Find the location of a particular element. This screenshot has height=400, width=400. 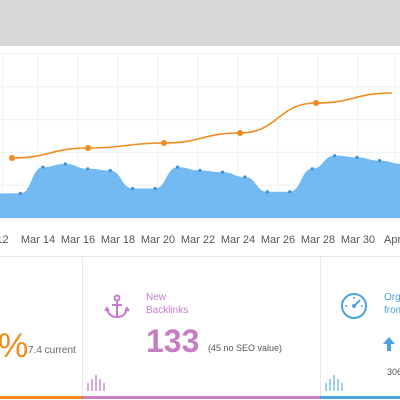

metric-panel-organic: Org from 306 is located at coordinates (360, 328).